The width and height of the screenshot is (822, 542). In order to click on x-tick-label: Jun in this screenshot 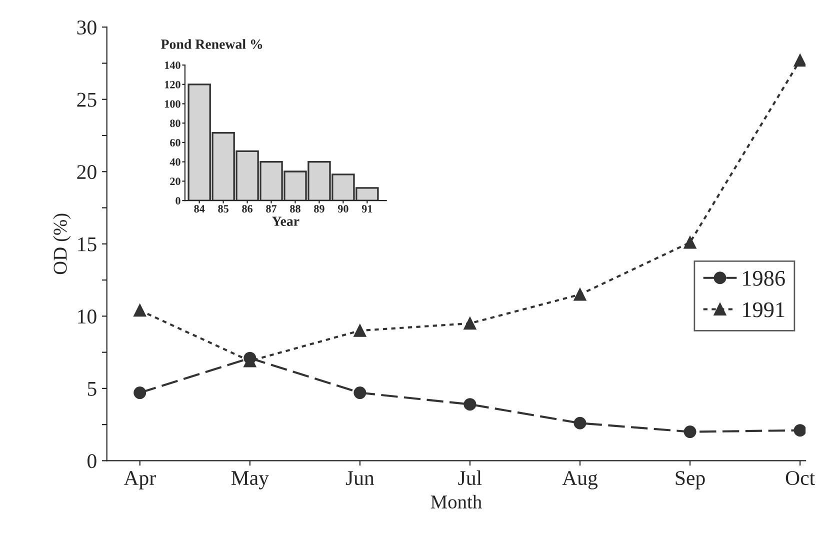, I will do `click(360, 478)`.